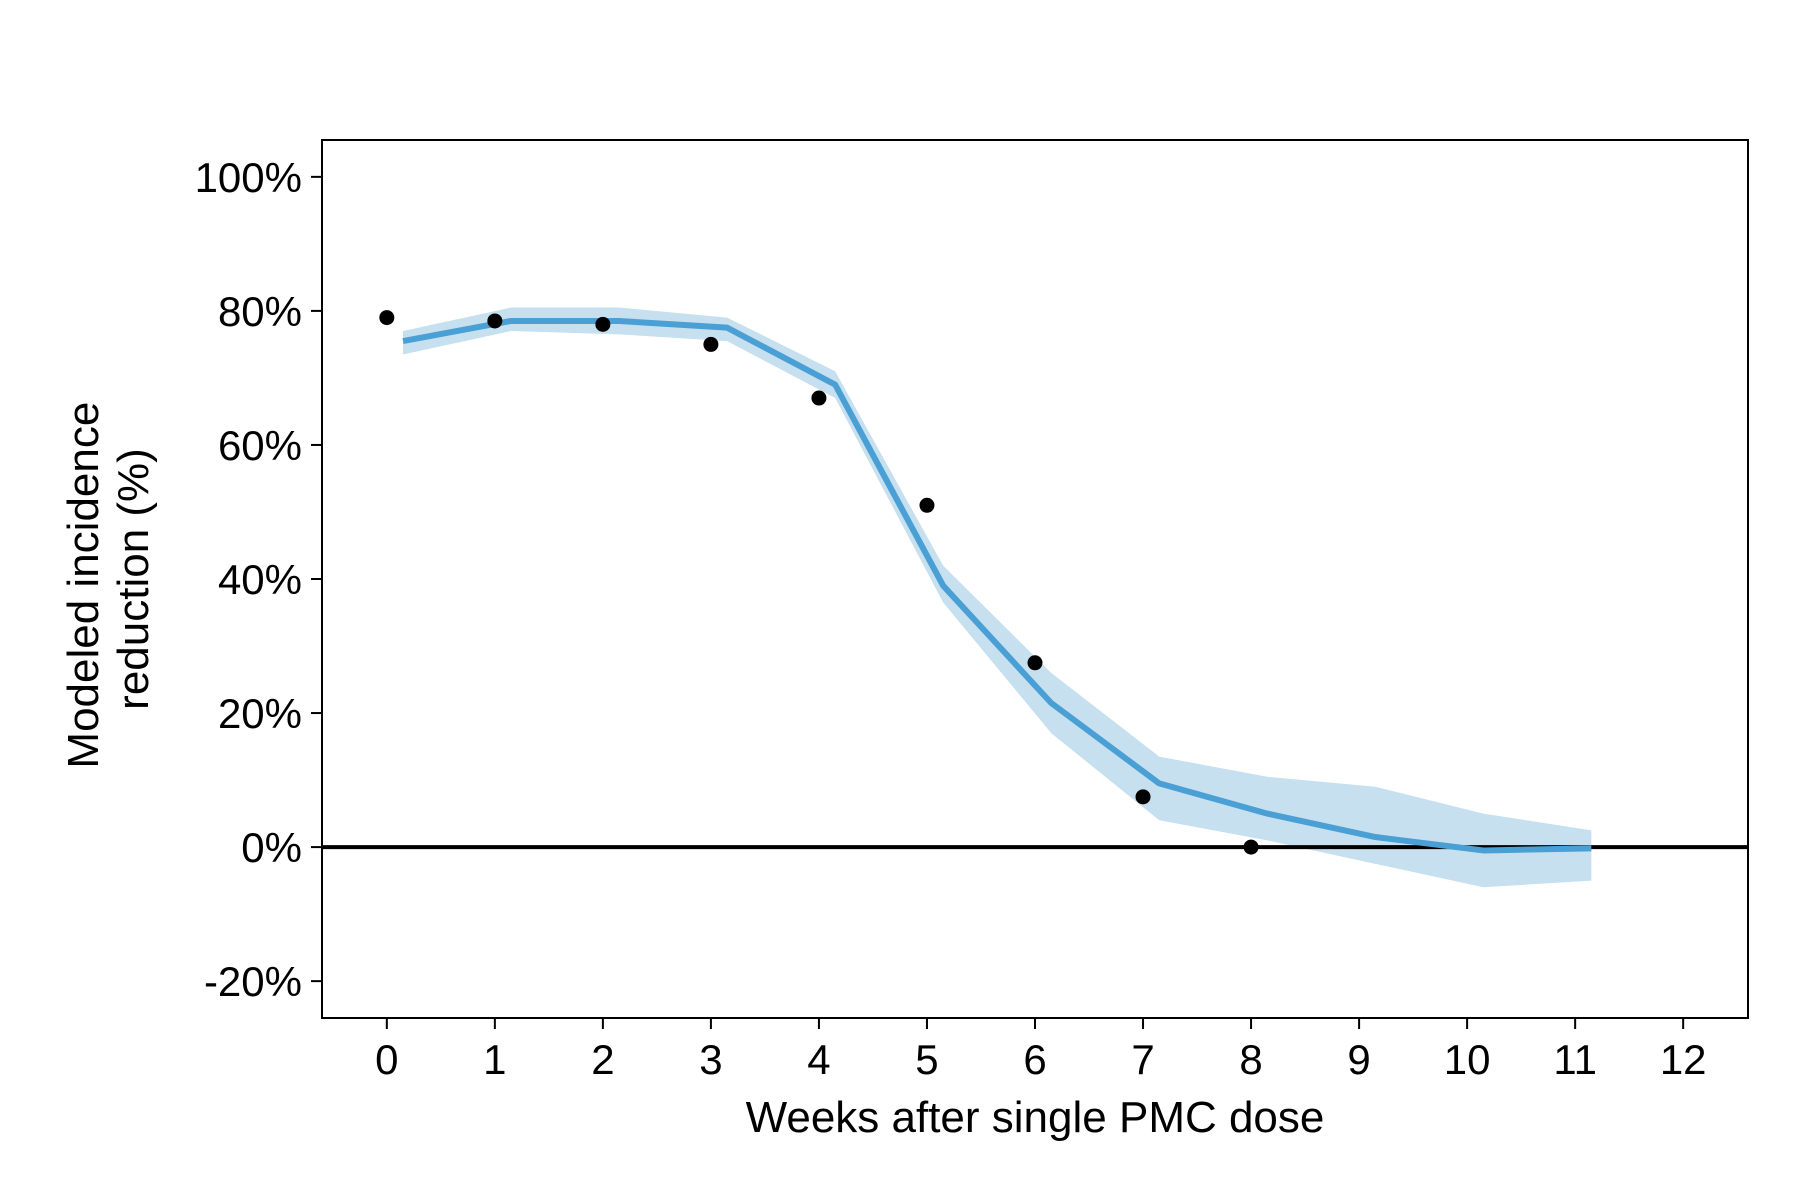 The width and height of the screenshot is (1800, 1200). I want to click on y-tick-label: 0%, so click(271, 847).